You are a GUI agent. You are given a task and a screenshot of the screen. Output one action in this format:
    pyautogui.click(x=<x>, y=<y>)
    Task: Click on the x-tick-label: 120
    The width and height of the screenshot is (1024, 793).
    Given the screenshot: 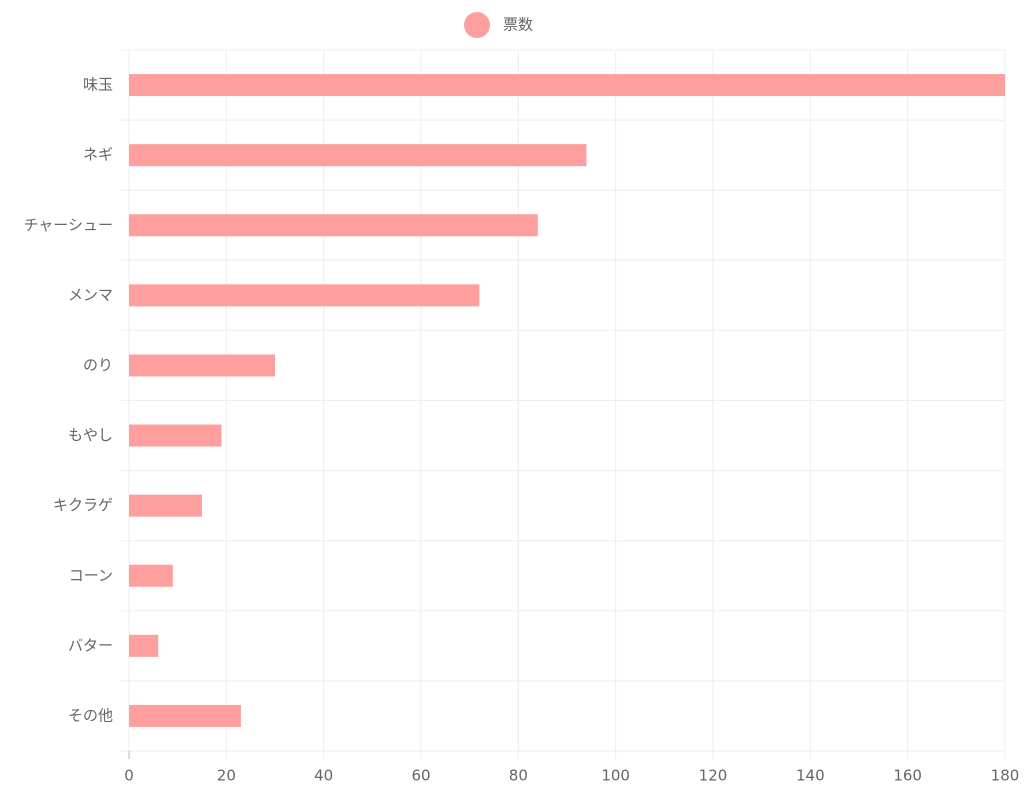 What is the action you would take?
    pyautogui.click(x=713, y=776)
    